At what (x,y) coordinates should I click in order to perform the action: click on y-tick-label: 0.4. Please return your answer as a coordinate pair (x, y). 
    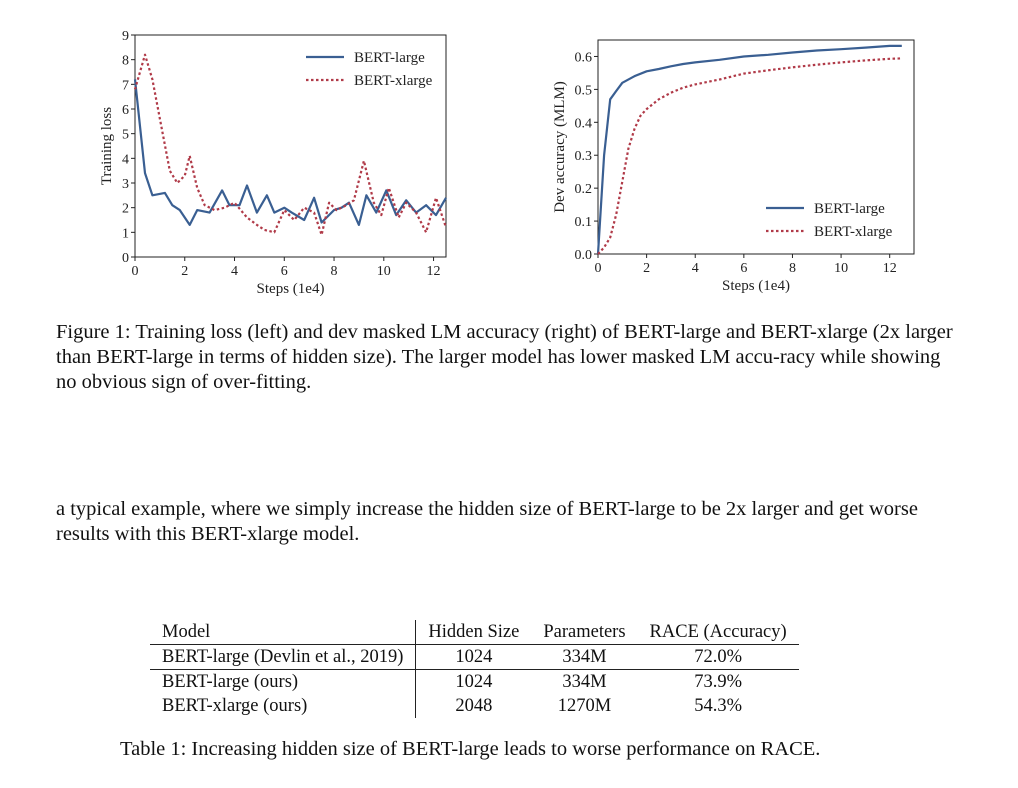
    Looking at the image, I should click on (584, 123).